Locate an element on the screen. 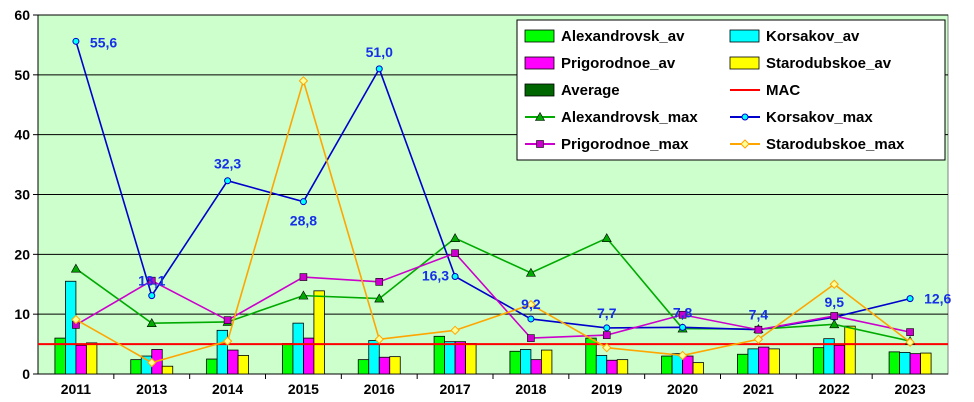 The image size is (974, 402). data-label: 32,3 is located at coordinates (227, 164).